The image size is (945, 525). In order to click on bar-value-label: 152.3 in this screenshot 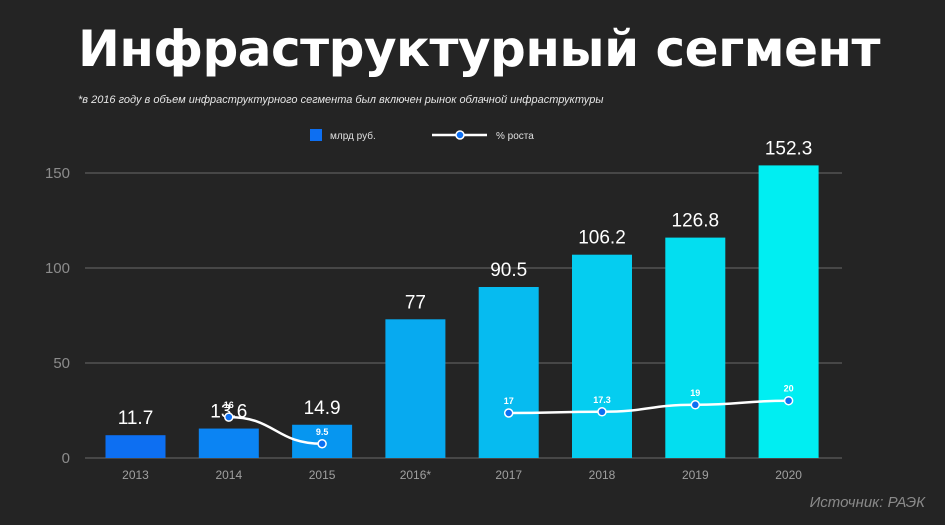, I will do `click(789, 148)`.